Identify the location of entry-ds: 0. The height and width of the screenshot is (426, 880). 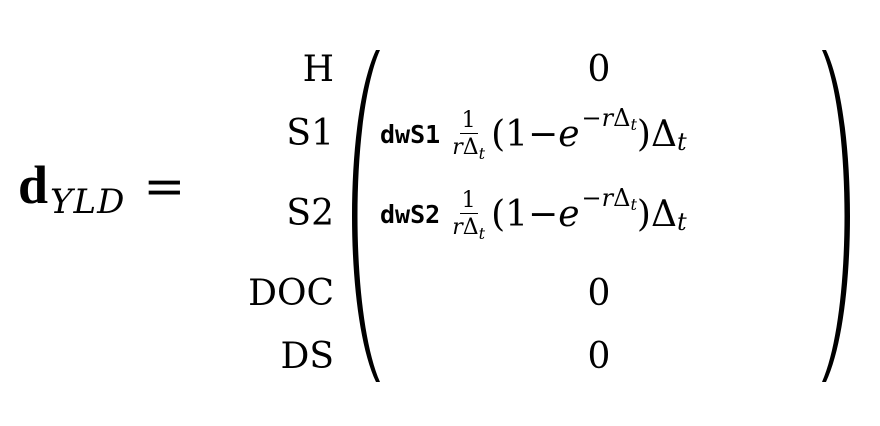
(599, 356).